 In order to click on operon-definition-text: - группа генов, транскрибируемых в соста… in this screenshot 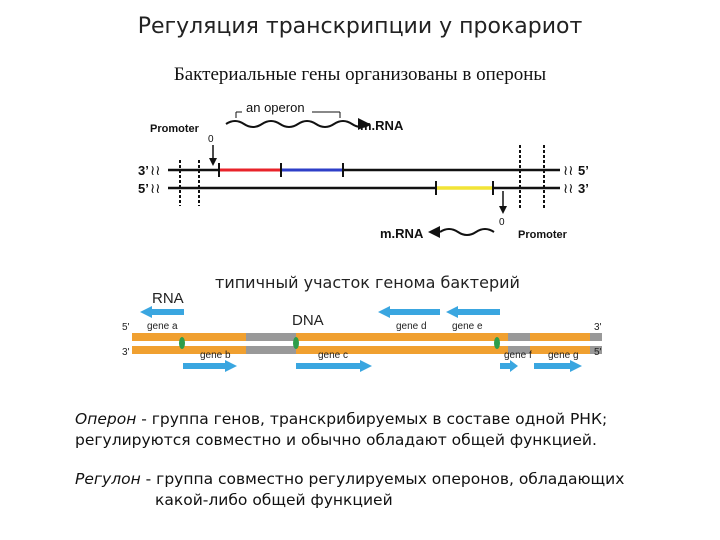, I will do `click(341, 429)`.